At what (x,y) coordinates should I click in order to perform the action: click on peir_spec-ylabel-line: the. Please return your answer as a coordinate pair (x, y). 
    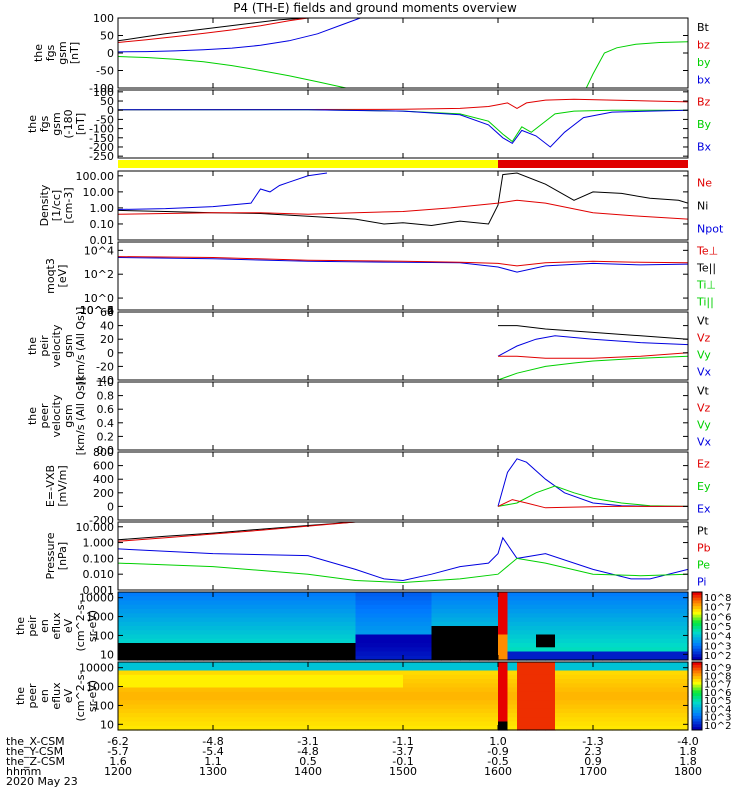
    Looking at the image, I should click on (20, 626).